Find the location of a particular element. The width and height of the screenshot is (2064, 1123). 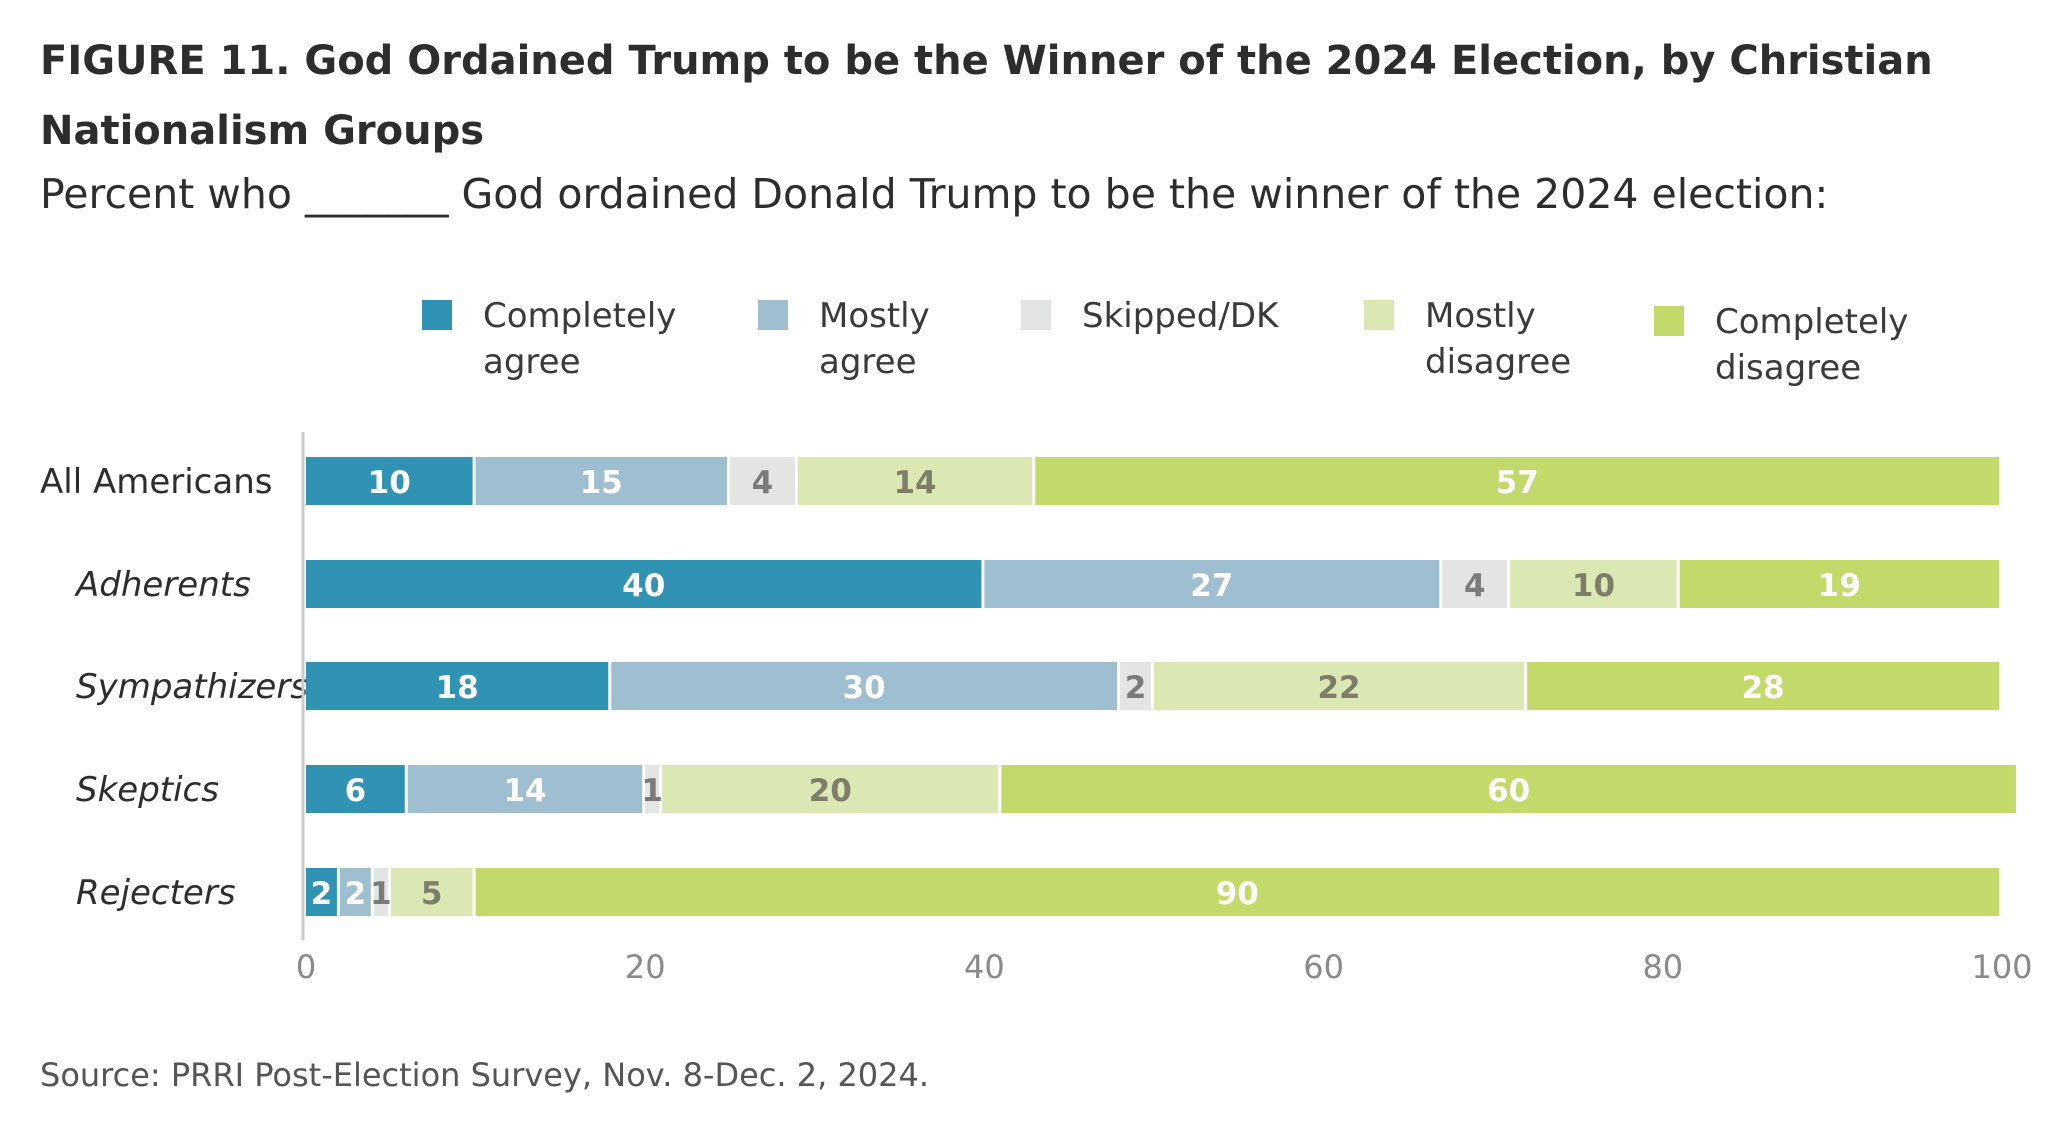

data-label: 18 is located at coordinates (457, 688).